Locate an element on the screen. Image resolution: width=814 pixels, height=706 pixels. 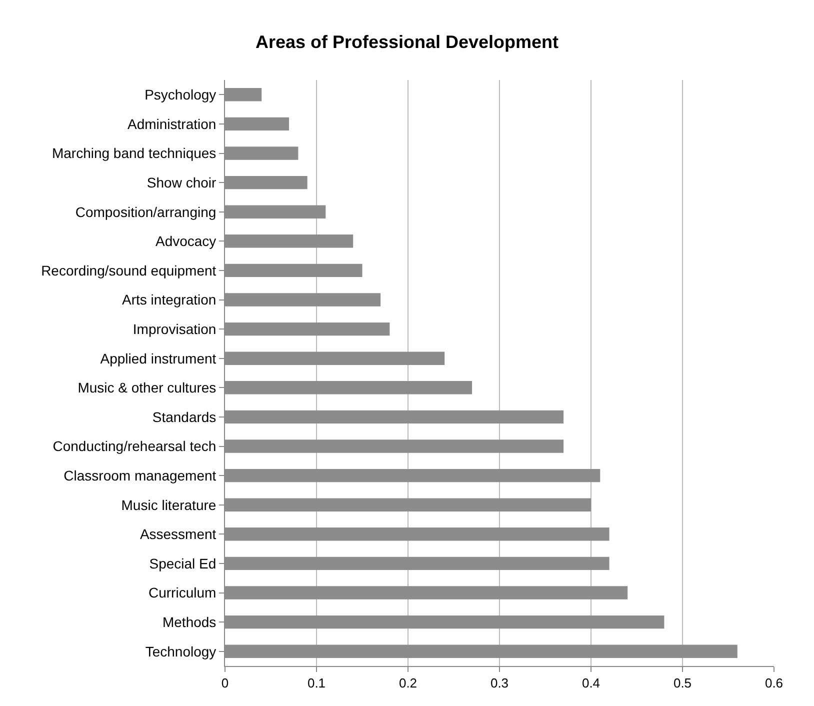
x-tick-label: 0.1 is located at coordinates (316, 683).